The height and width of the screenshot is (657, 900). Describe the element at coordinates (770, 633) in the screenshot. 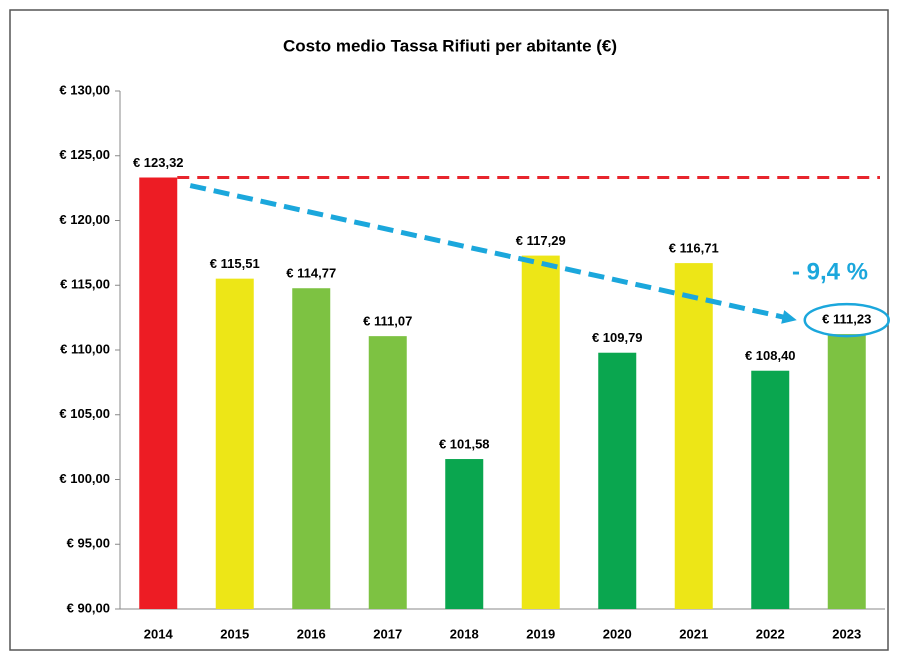

I see `x-tick-label: 2022` at that location.